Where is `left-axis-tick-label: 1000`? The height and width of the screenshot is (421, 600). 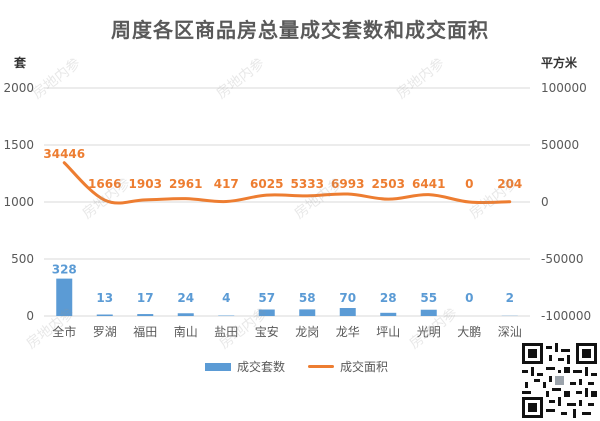
left-axis-tick-label: 1000 is located at coordinates (18, 202).